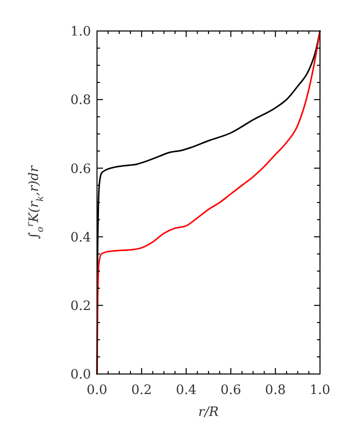 This screenshot has height=436, width=349. I want to click on x-axis-title: r/R, so click(208, 412).